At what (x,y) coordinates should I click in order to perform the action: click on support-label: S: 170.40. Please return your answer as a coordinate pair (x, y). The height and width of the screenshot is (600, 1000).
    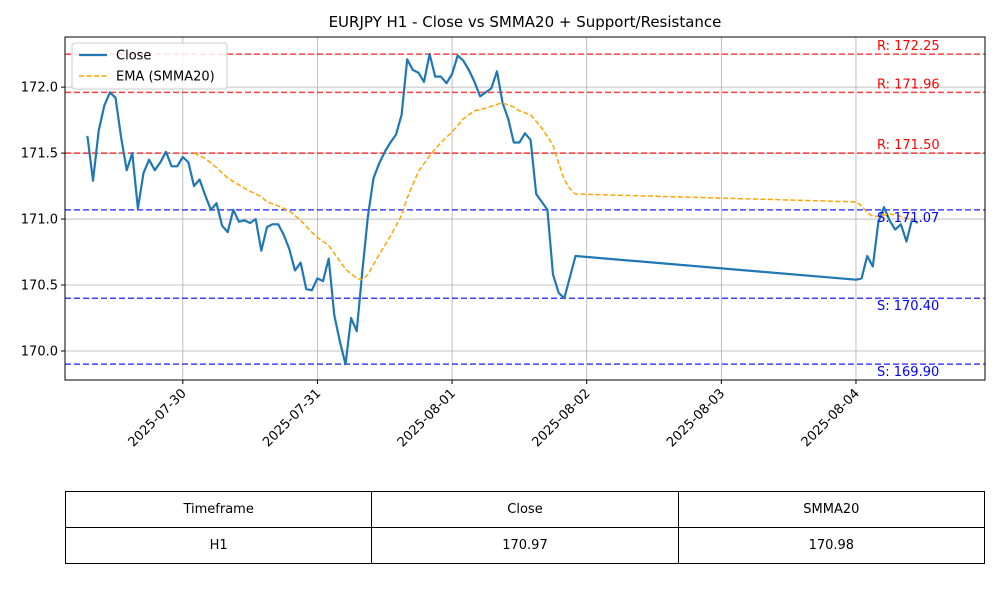
    Looking at the image, I should click on (908, 306).